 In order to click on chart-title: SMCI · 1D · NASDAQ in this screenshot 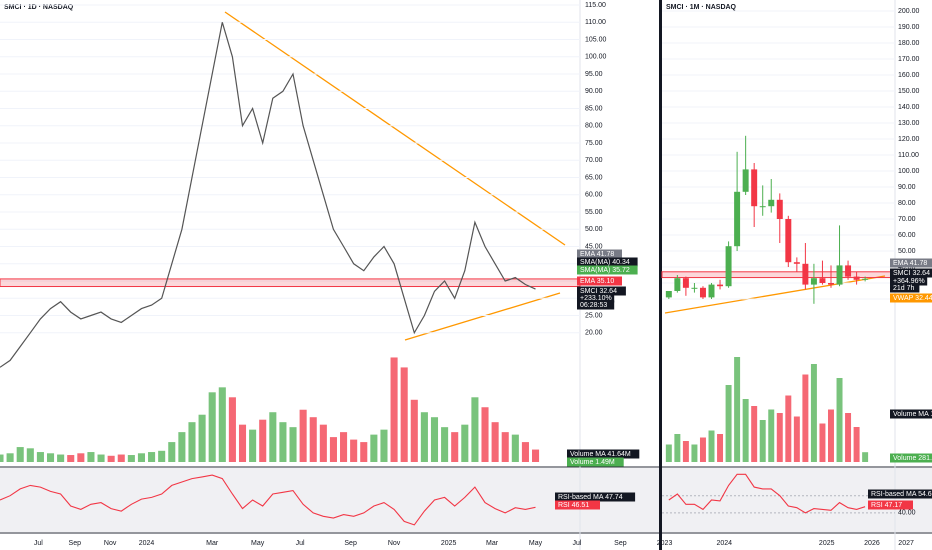, I will do `click(39, 7)`.